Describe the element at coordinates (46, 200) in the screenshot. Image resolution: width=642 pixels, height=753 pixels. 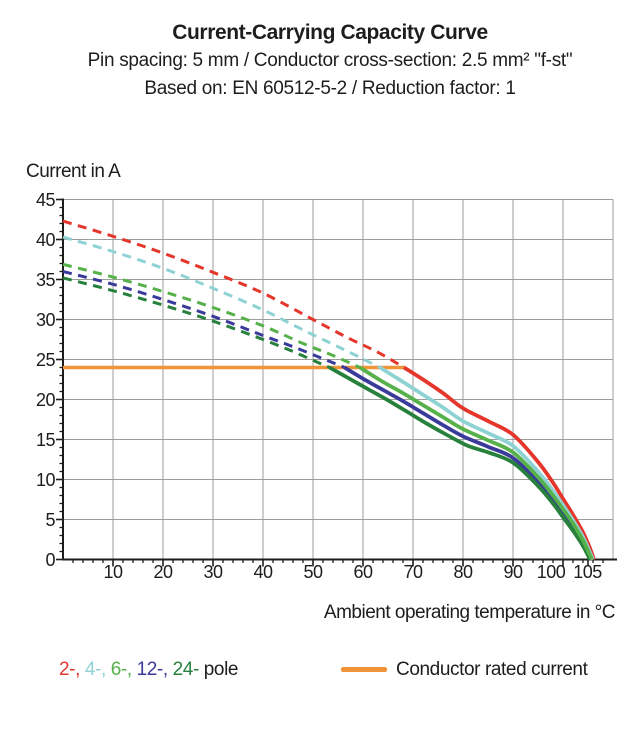
I see `y-tick-label: 45` at that location.